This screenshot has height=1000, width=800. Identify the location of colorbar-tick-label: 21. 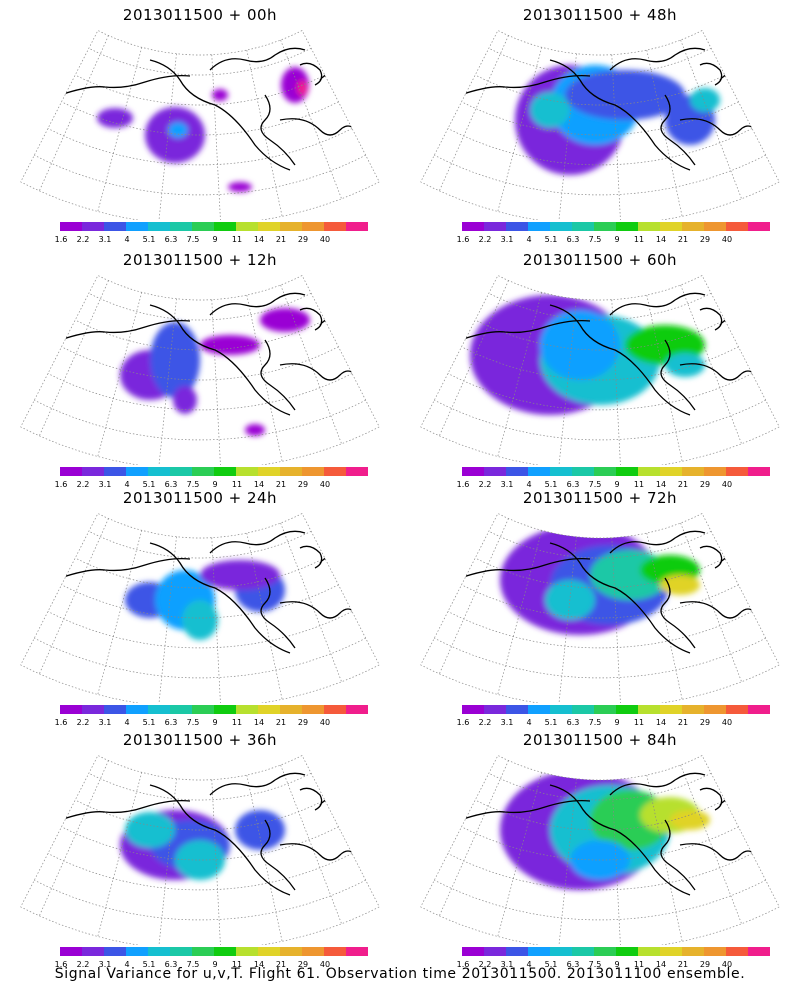
(683, 722).